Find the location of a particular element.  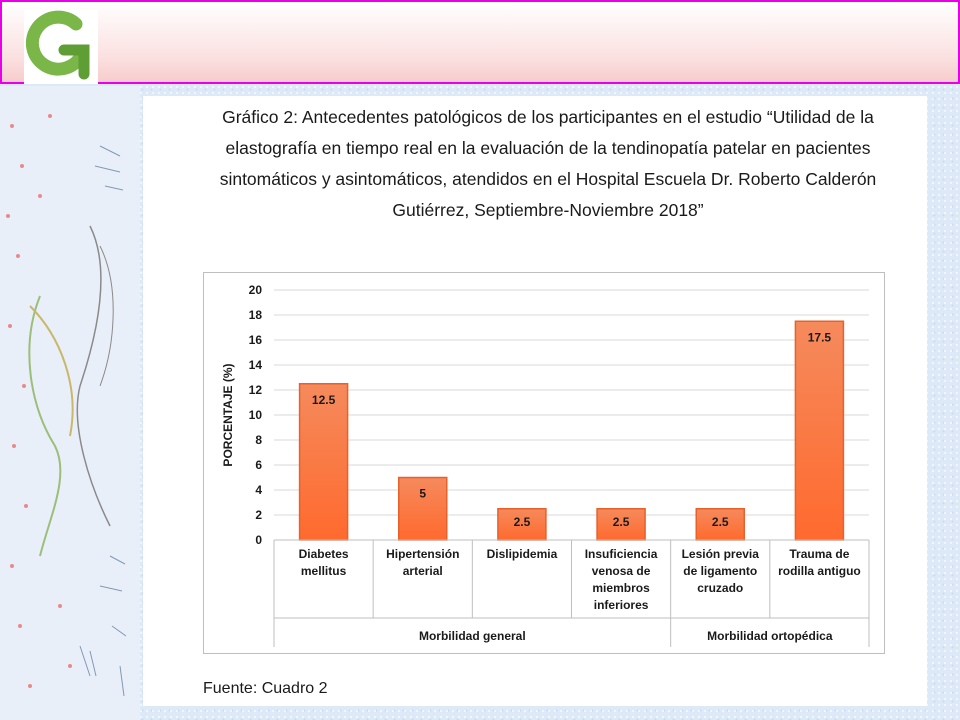

category-label: Dislipidemia is located at coordinates (522, 554).